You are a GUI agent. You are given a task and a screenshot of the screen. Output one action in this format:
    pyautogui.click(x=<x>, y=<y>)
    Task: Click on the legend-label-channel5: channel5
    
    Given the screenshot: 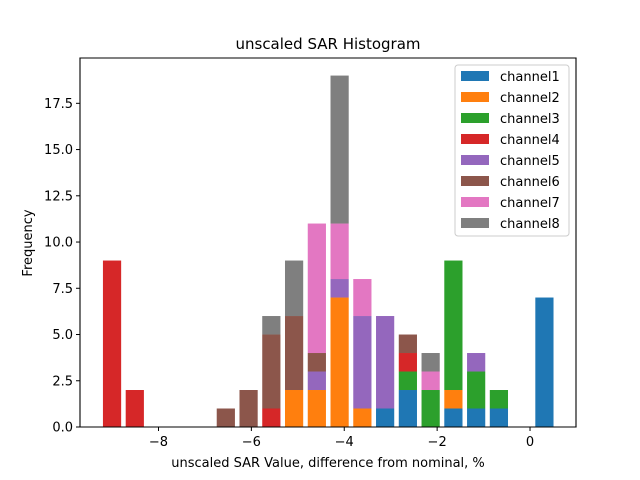 What is the action you would take?
    pyautogui.click(x=530, y=161)
    